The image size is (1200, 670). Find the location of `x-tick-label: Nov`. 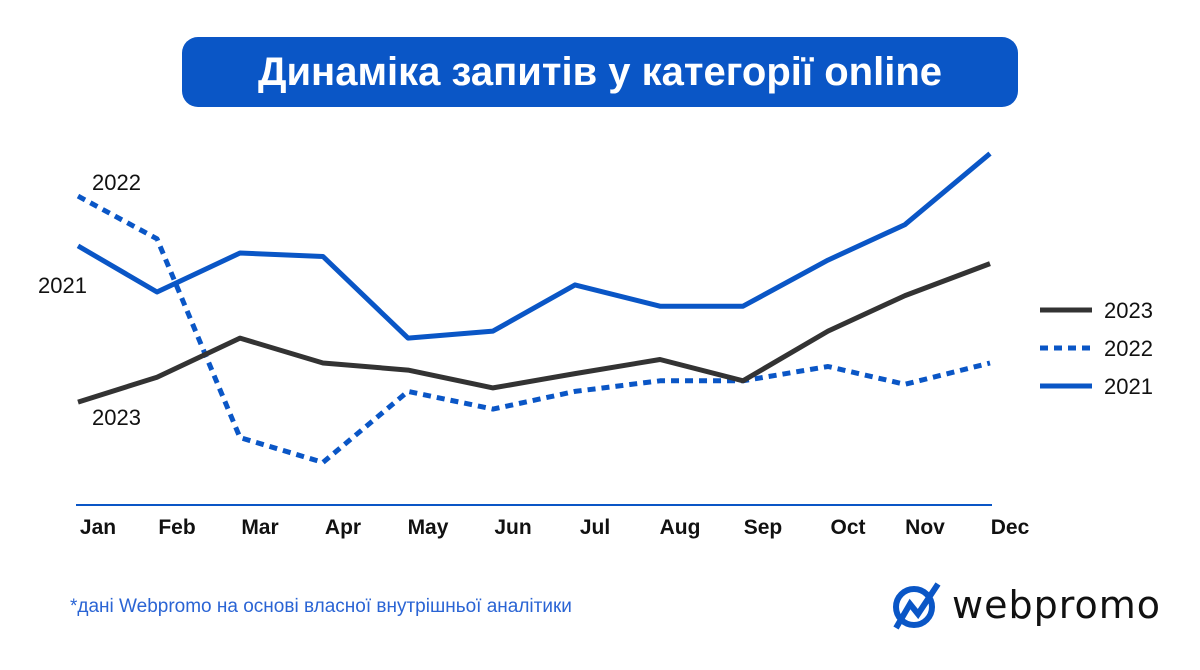

x-tick-label: Nov is located at coordinates (925, 527).